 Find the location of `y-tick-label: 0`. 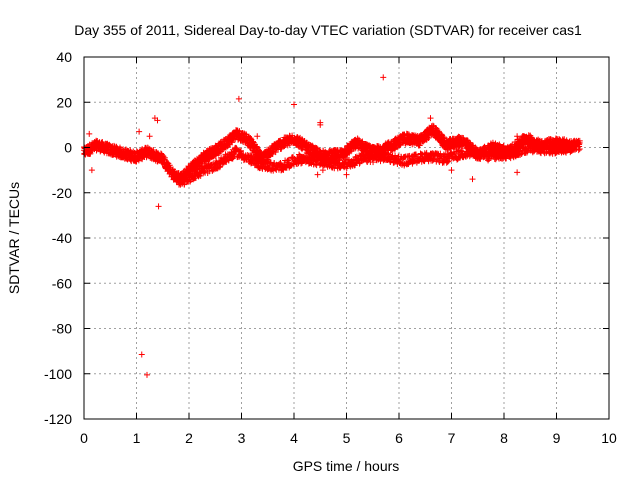

y-tick-label: 0 is located at coordinates (68, 148).